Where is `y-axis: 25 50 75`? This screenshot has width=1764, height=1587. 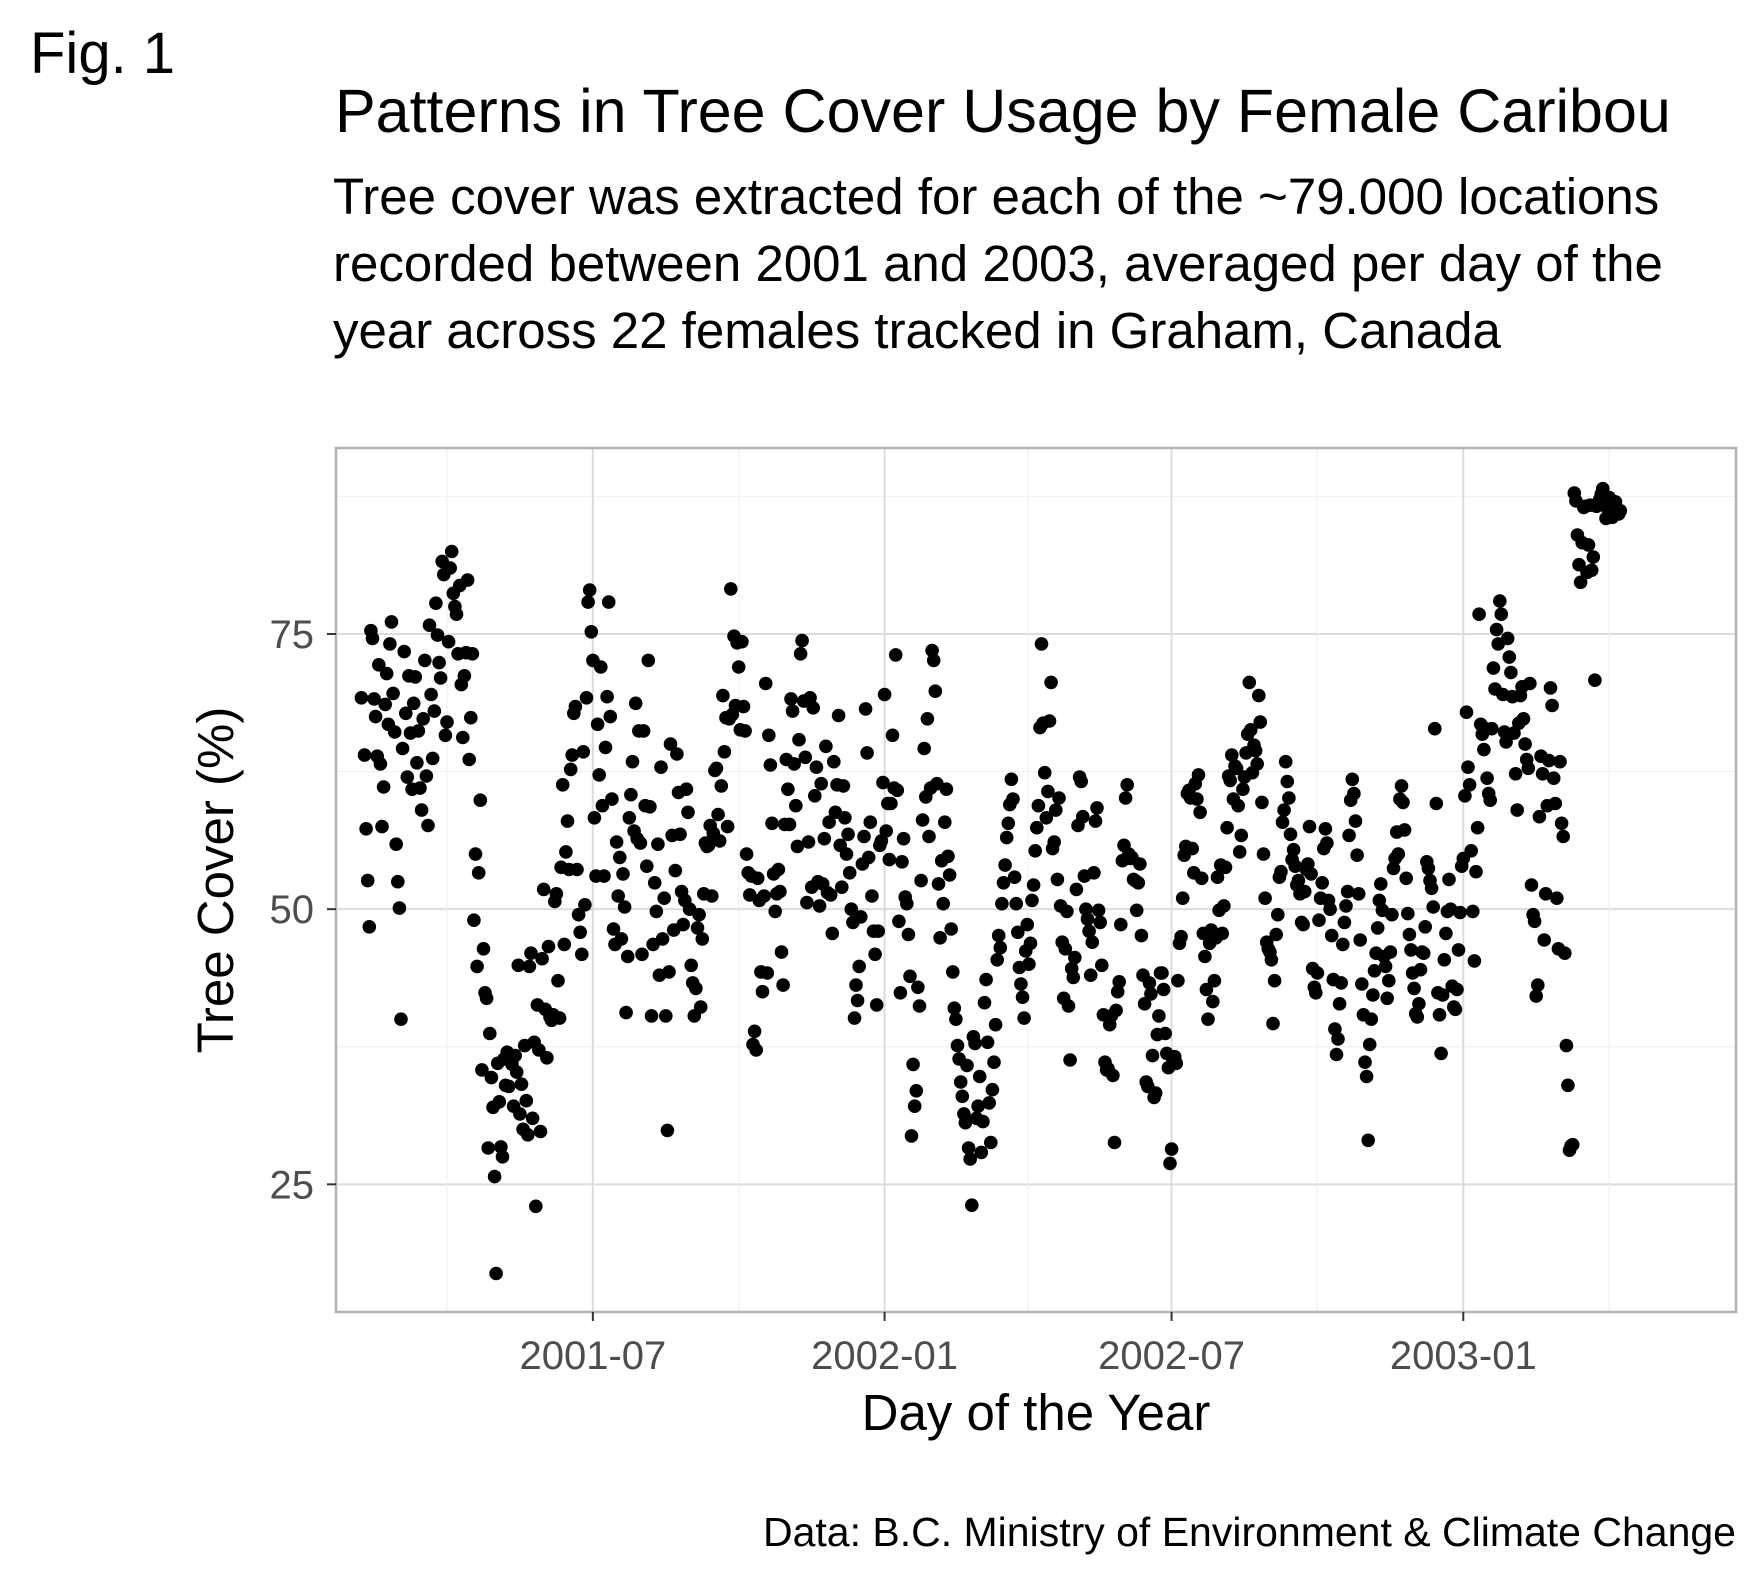
y-axis: 25 50 75 is located at coordinates (303, 910).